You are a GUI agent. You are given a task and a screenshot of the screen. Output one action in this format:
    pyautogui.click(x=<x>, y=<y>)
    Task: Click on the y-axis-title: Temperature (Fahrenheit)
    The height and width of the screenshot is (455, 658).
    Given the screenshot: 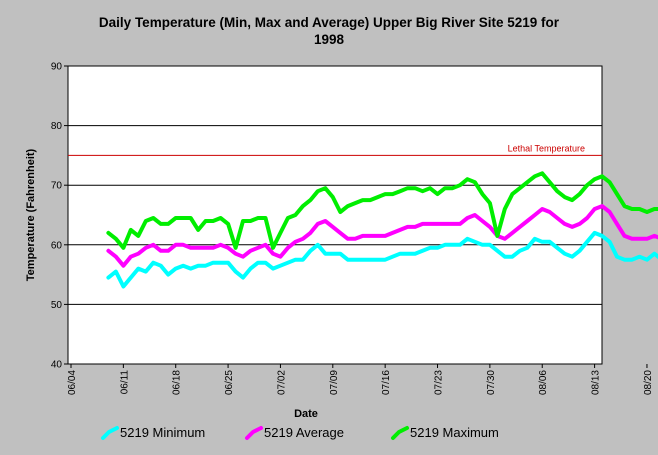 What is the action you would take?
    pyautogui.click(x=31, y=214)
    